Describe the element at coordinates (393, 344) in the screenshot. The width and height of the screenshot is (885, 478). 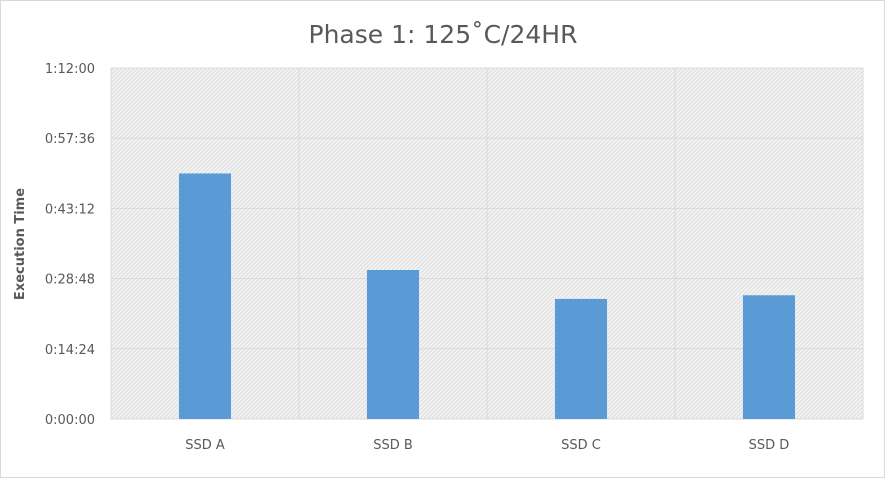
I see `bar-ssd-b` at that location.